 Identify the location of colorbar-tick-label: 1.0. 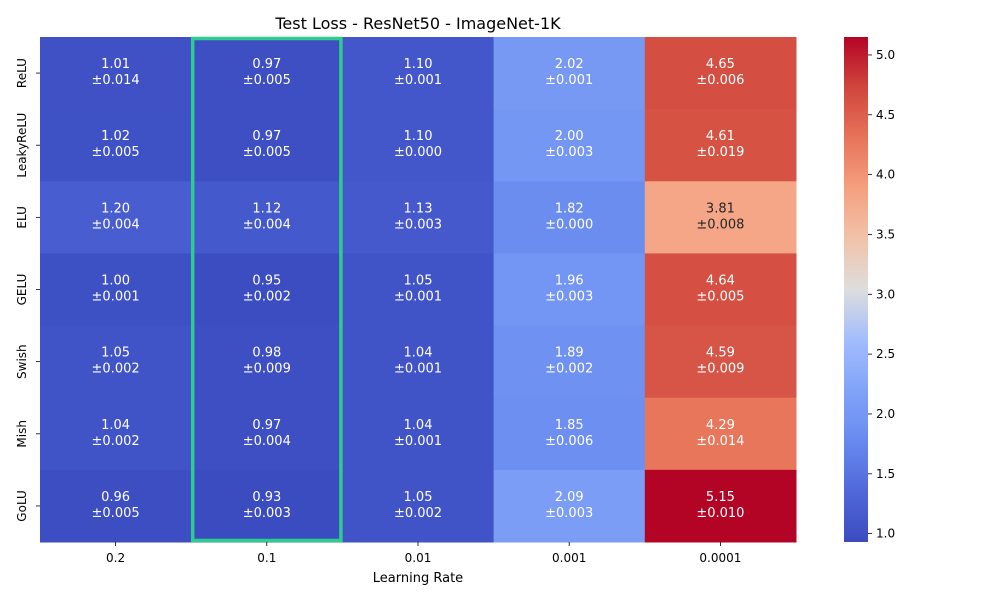
(885, 534).